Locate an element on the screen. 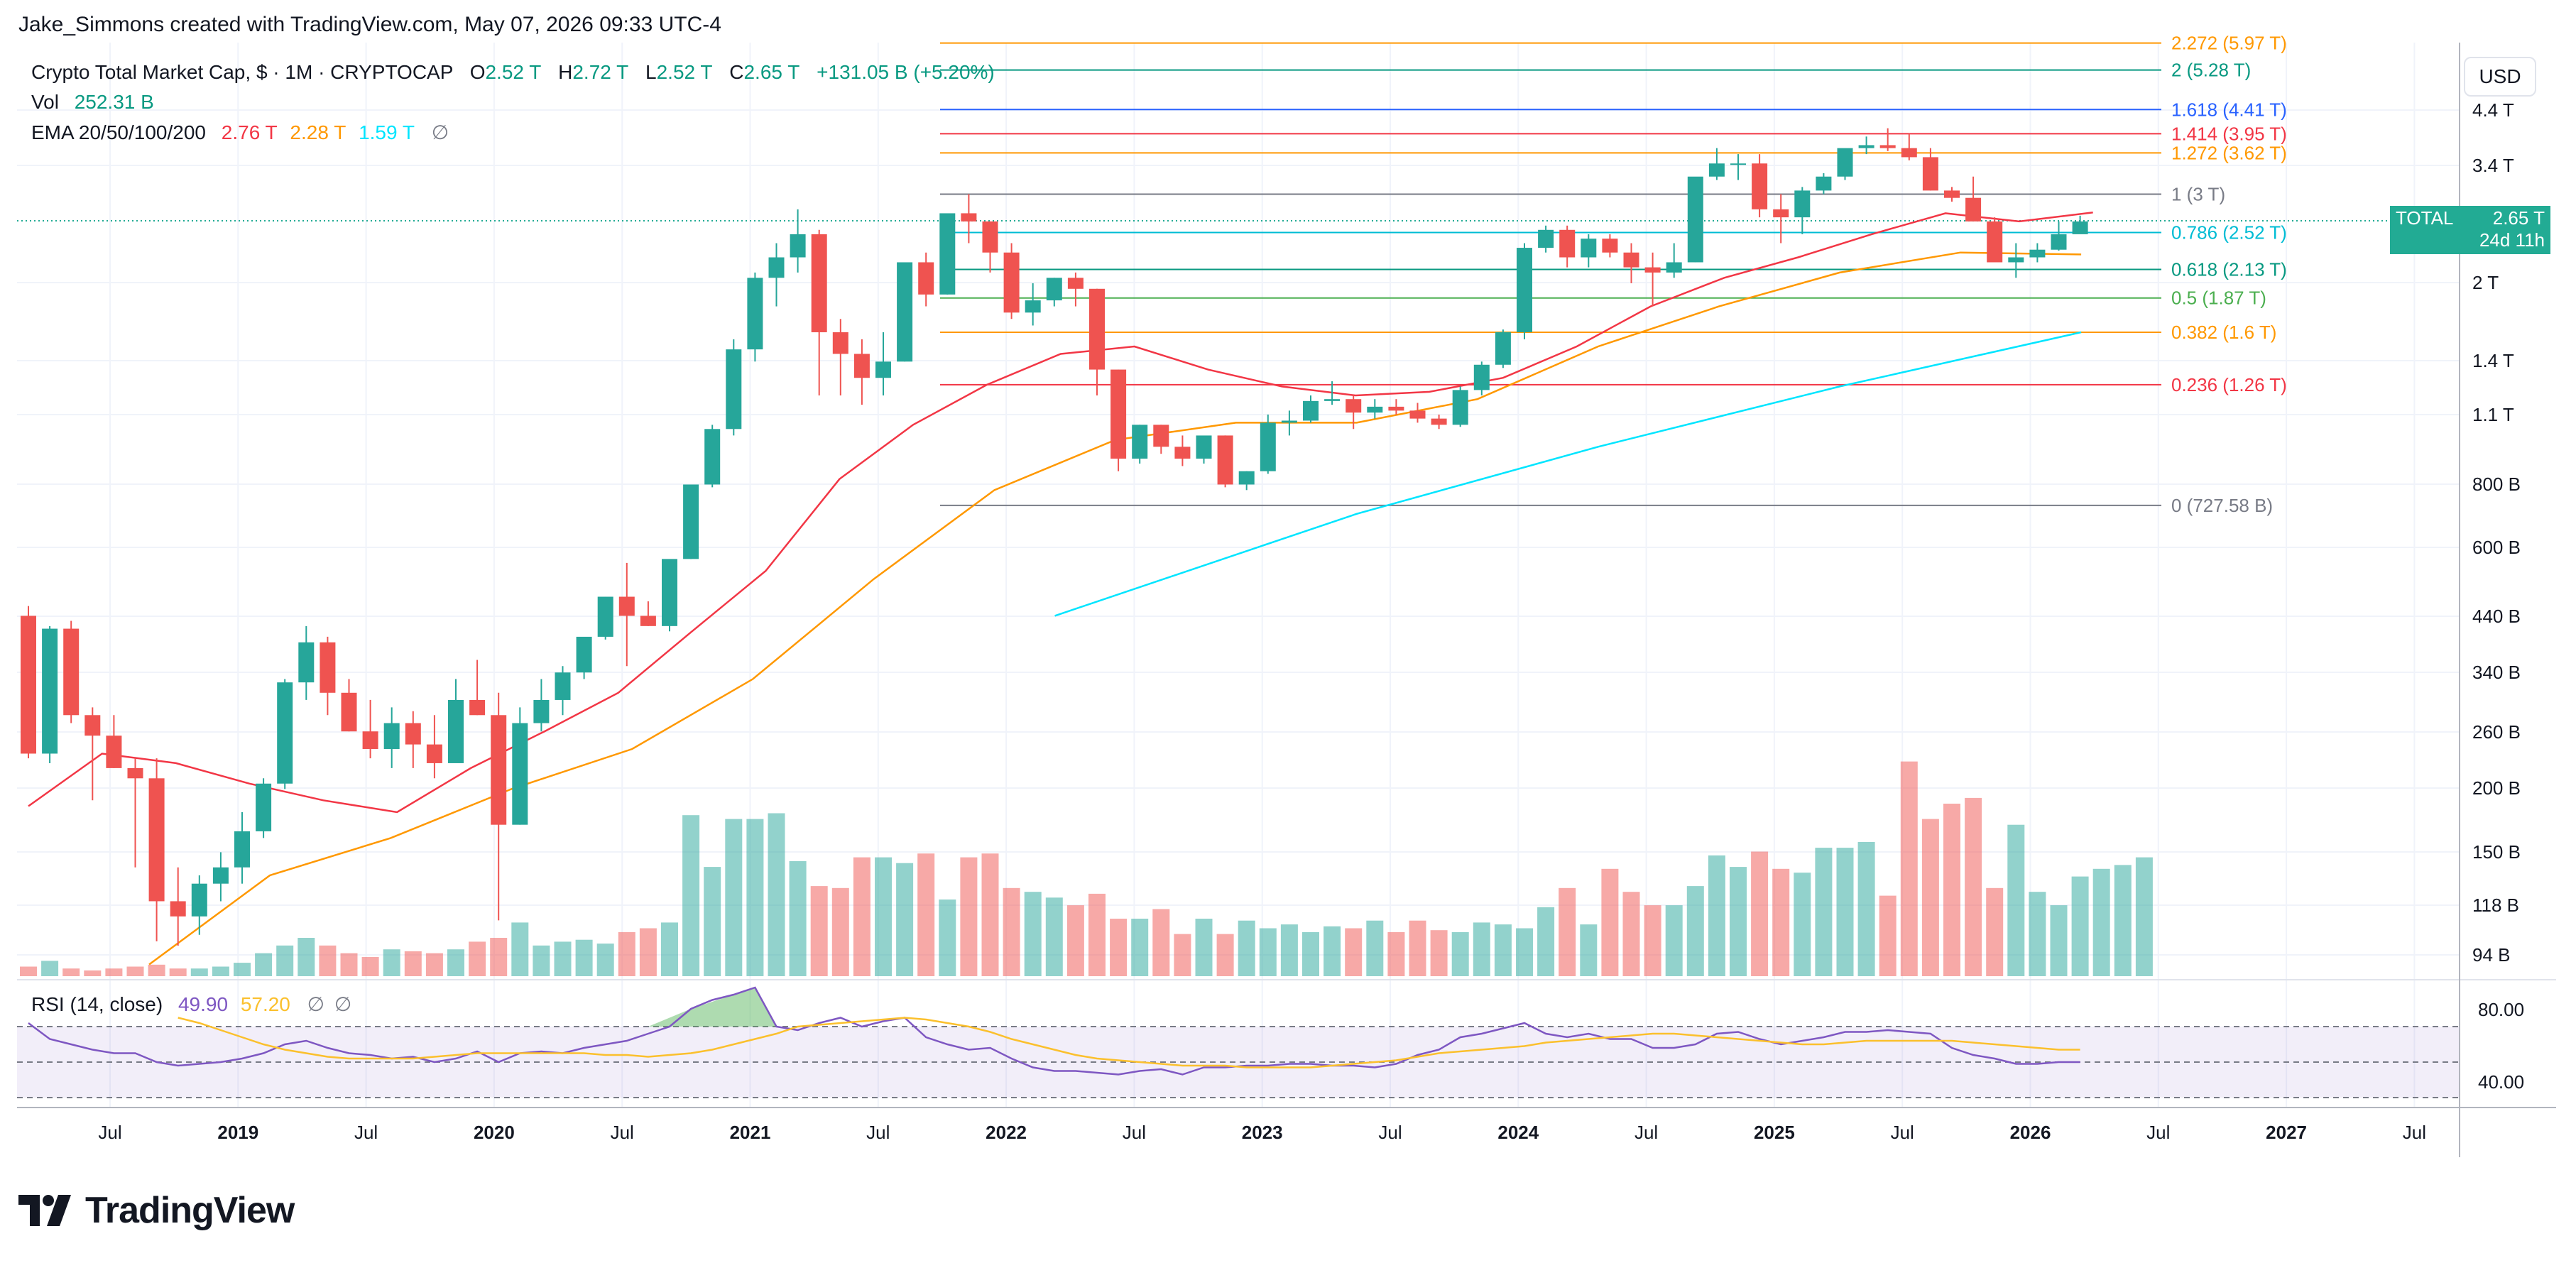  time-tick-label: 2019 is located at coordinates (237, 1132).